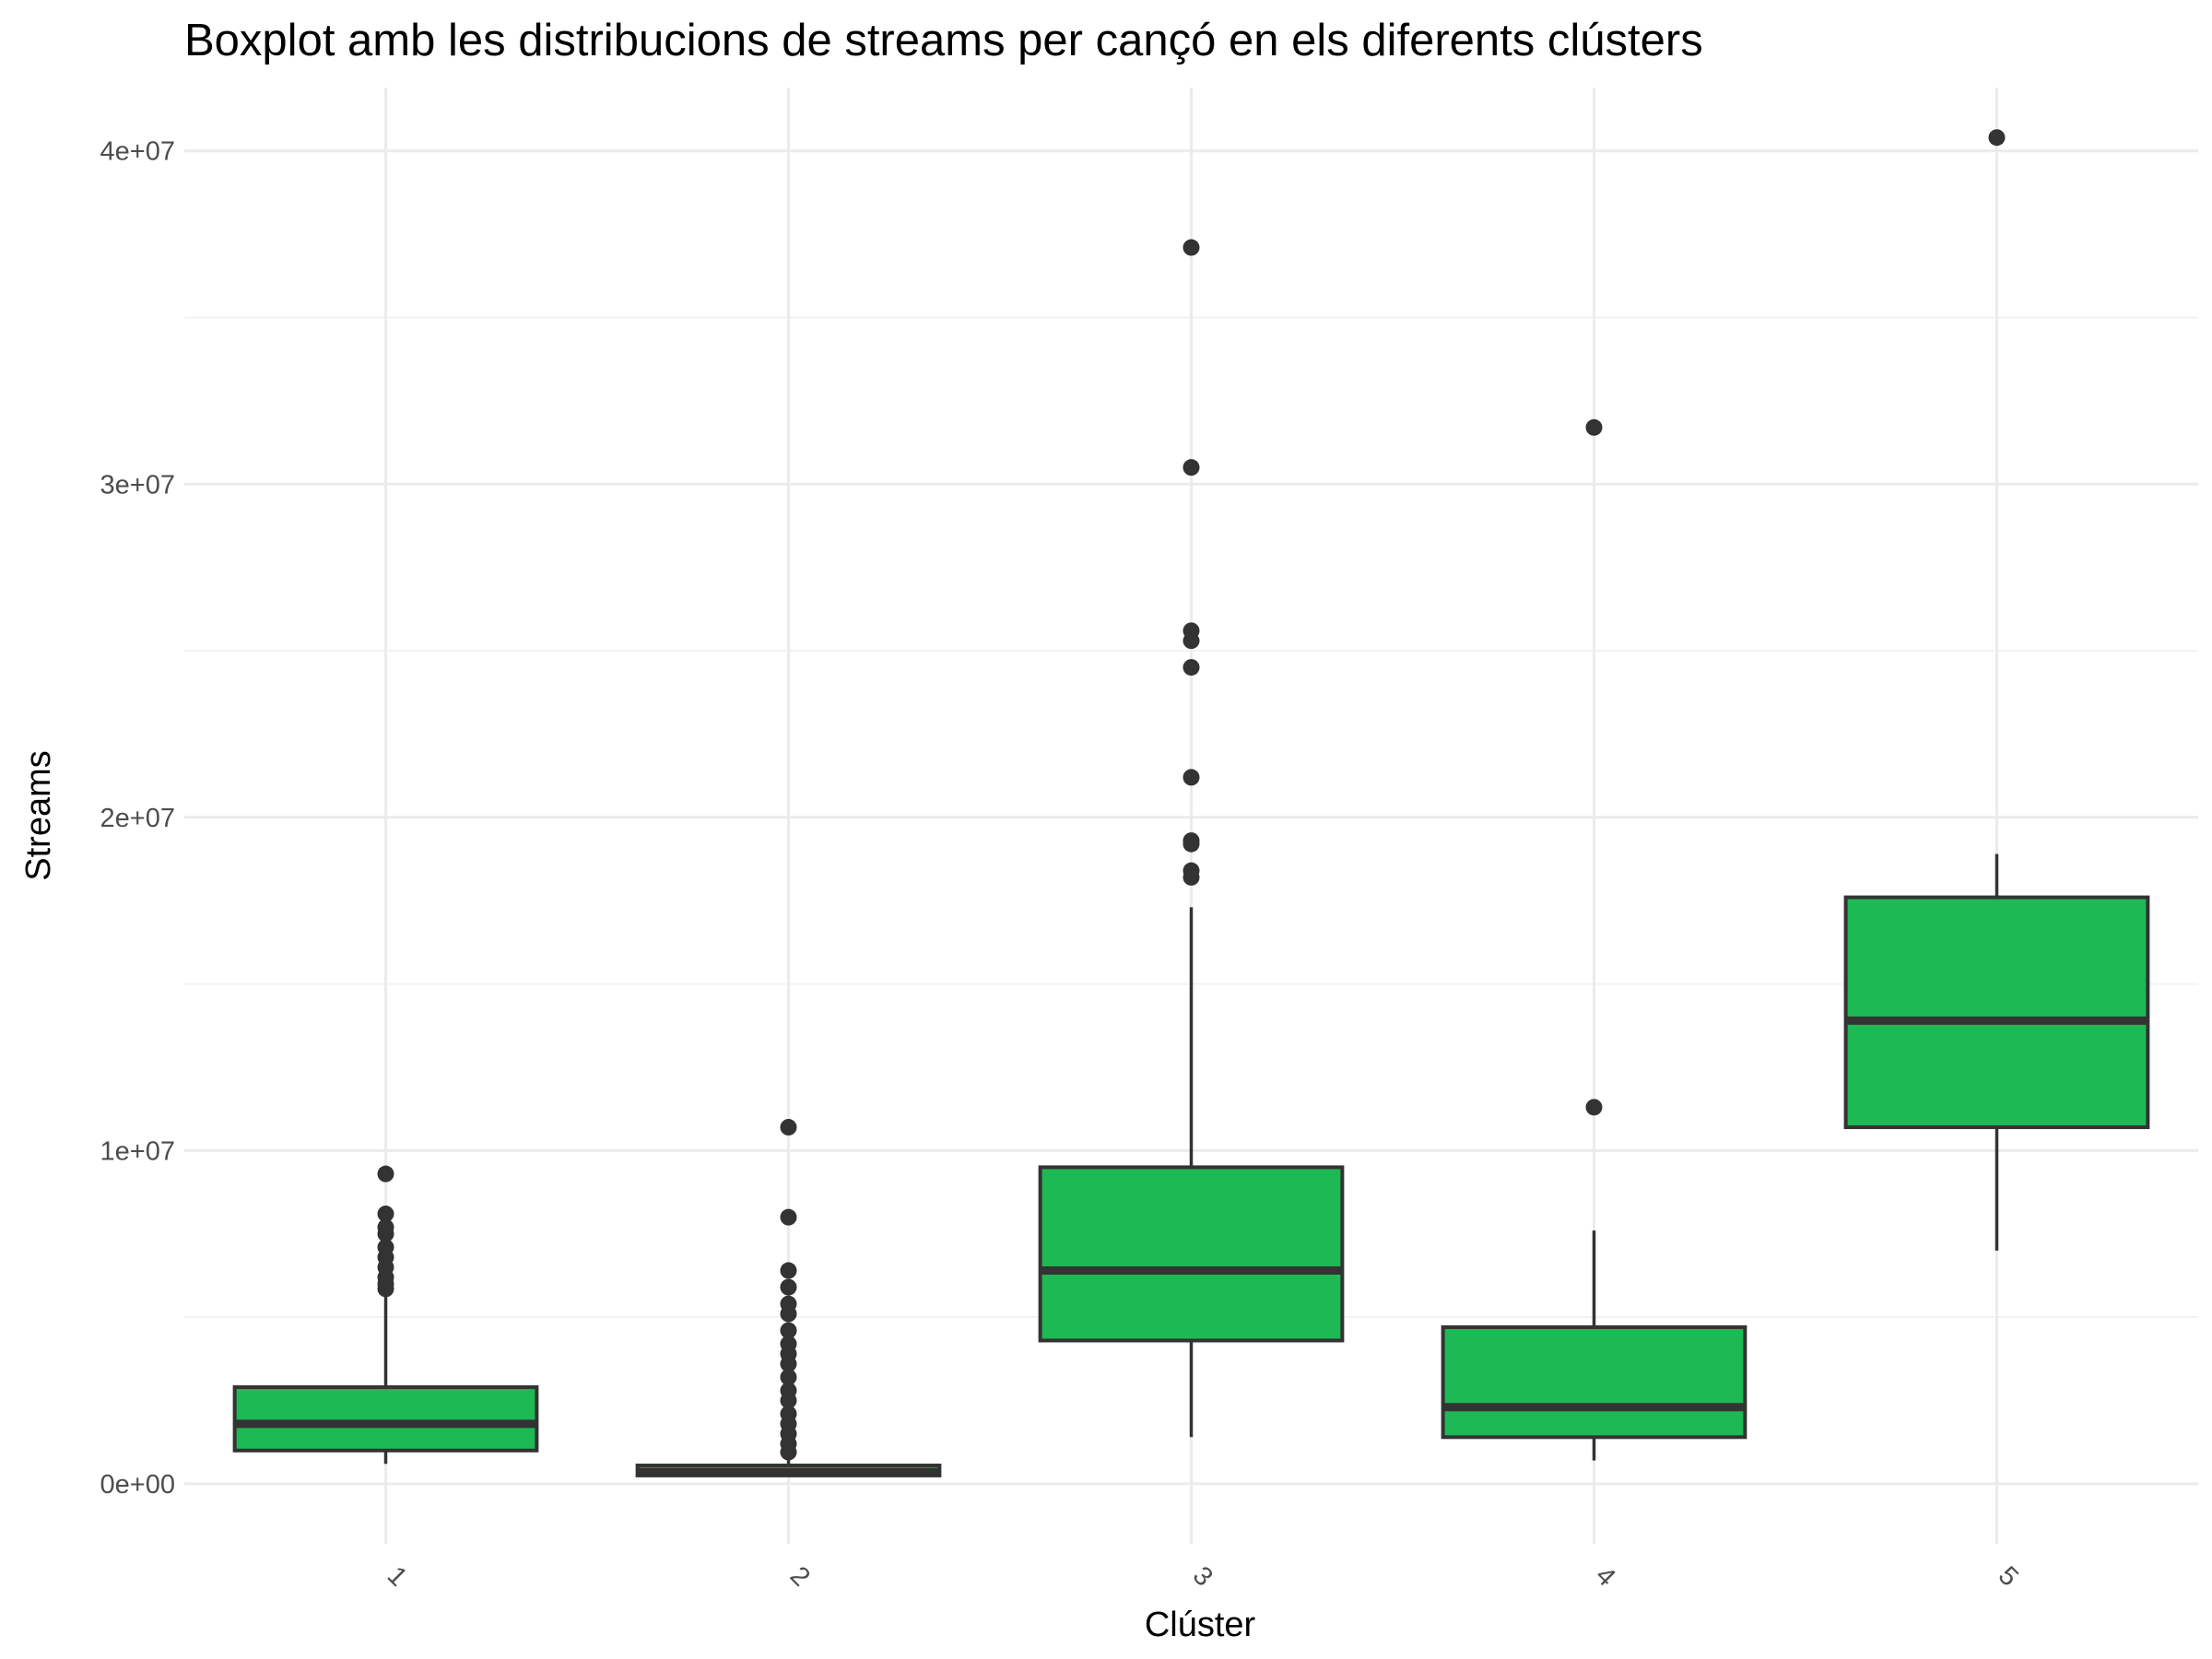 This screenshot has height=1659, width=2212. I want to click on y-axis-title: Streams, so click(38, 815).